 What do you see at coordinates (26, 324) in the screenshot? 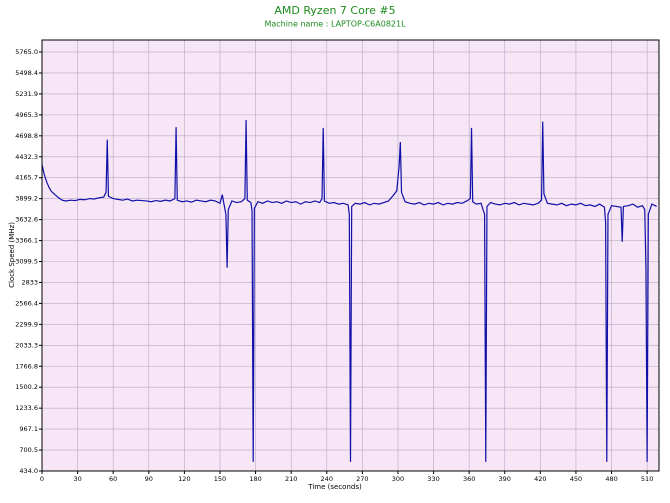
I see `y-tick-label: 2299.9` at bounding box center [26, 324].